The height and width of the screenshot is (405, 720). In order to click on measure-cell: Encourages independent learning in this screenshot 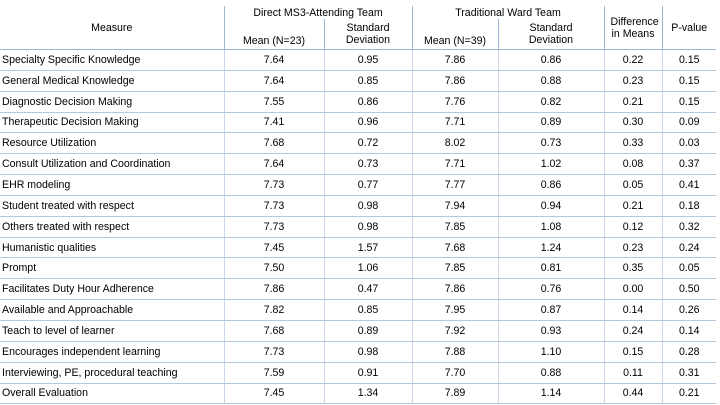, I will do `click(112, 352)`.